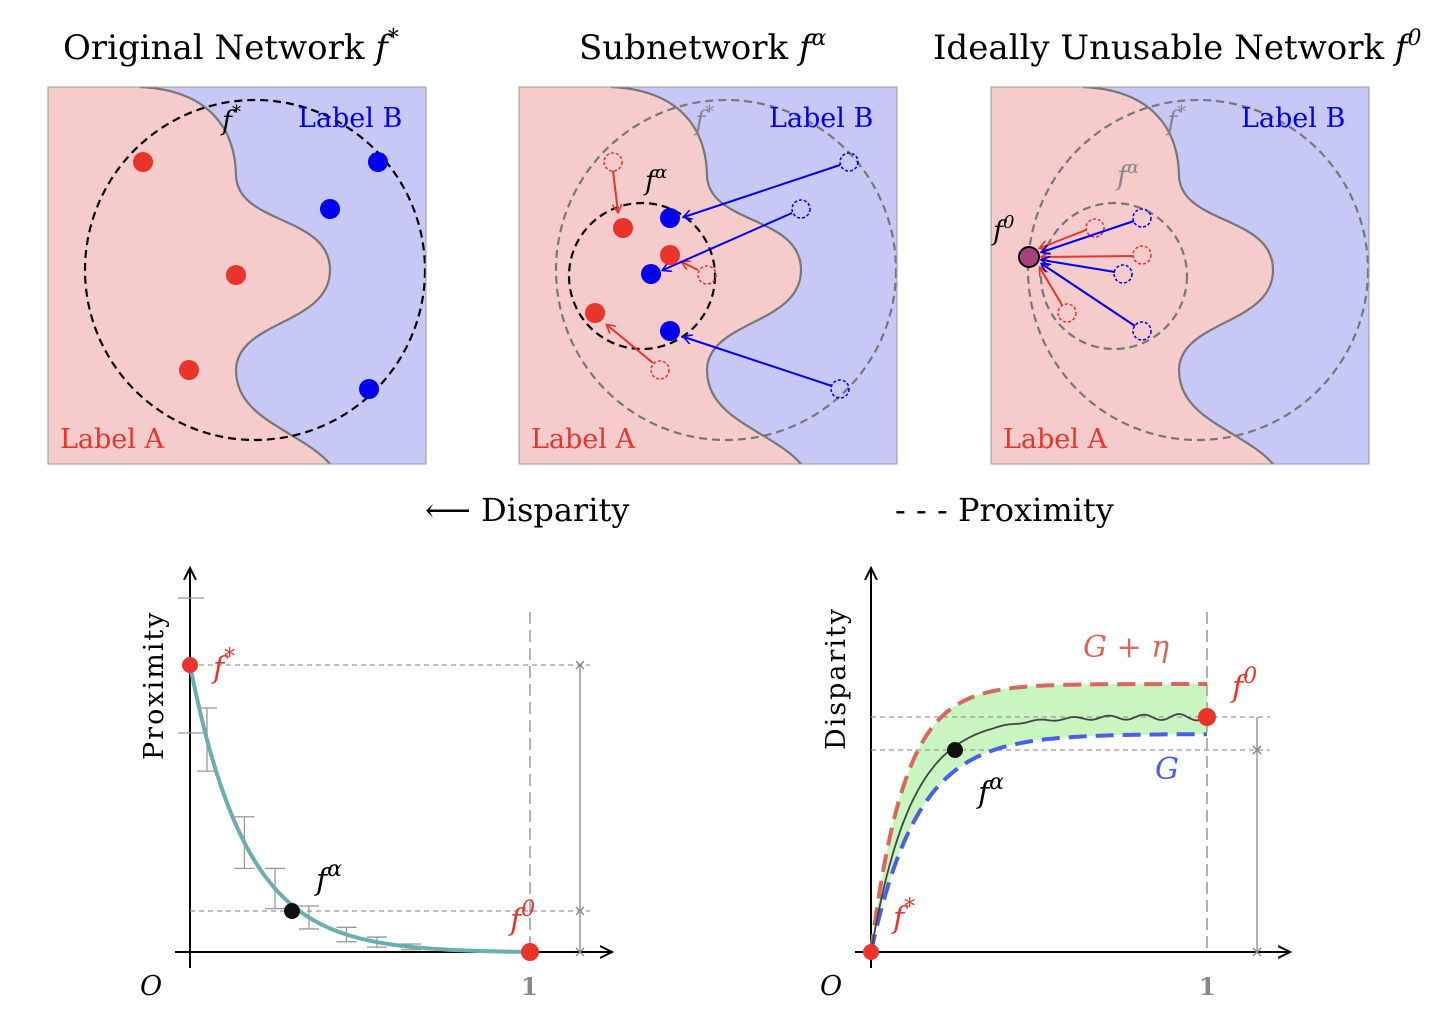  I want to click on disparity-chart: Disparity O 1 G + η G f* fα f0, so click(1055, 785).